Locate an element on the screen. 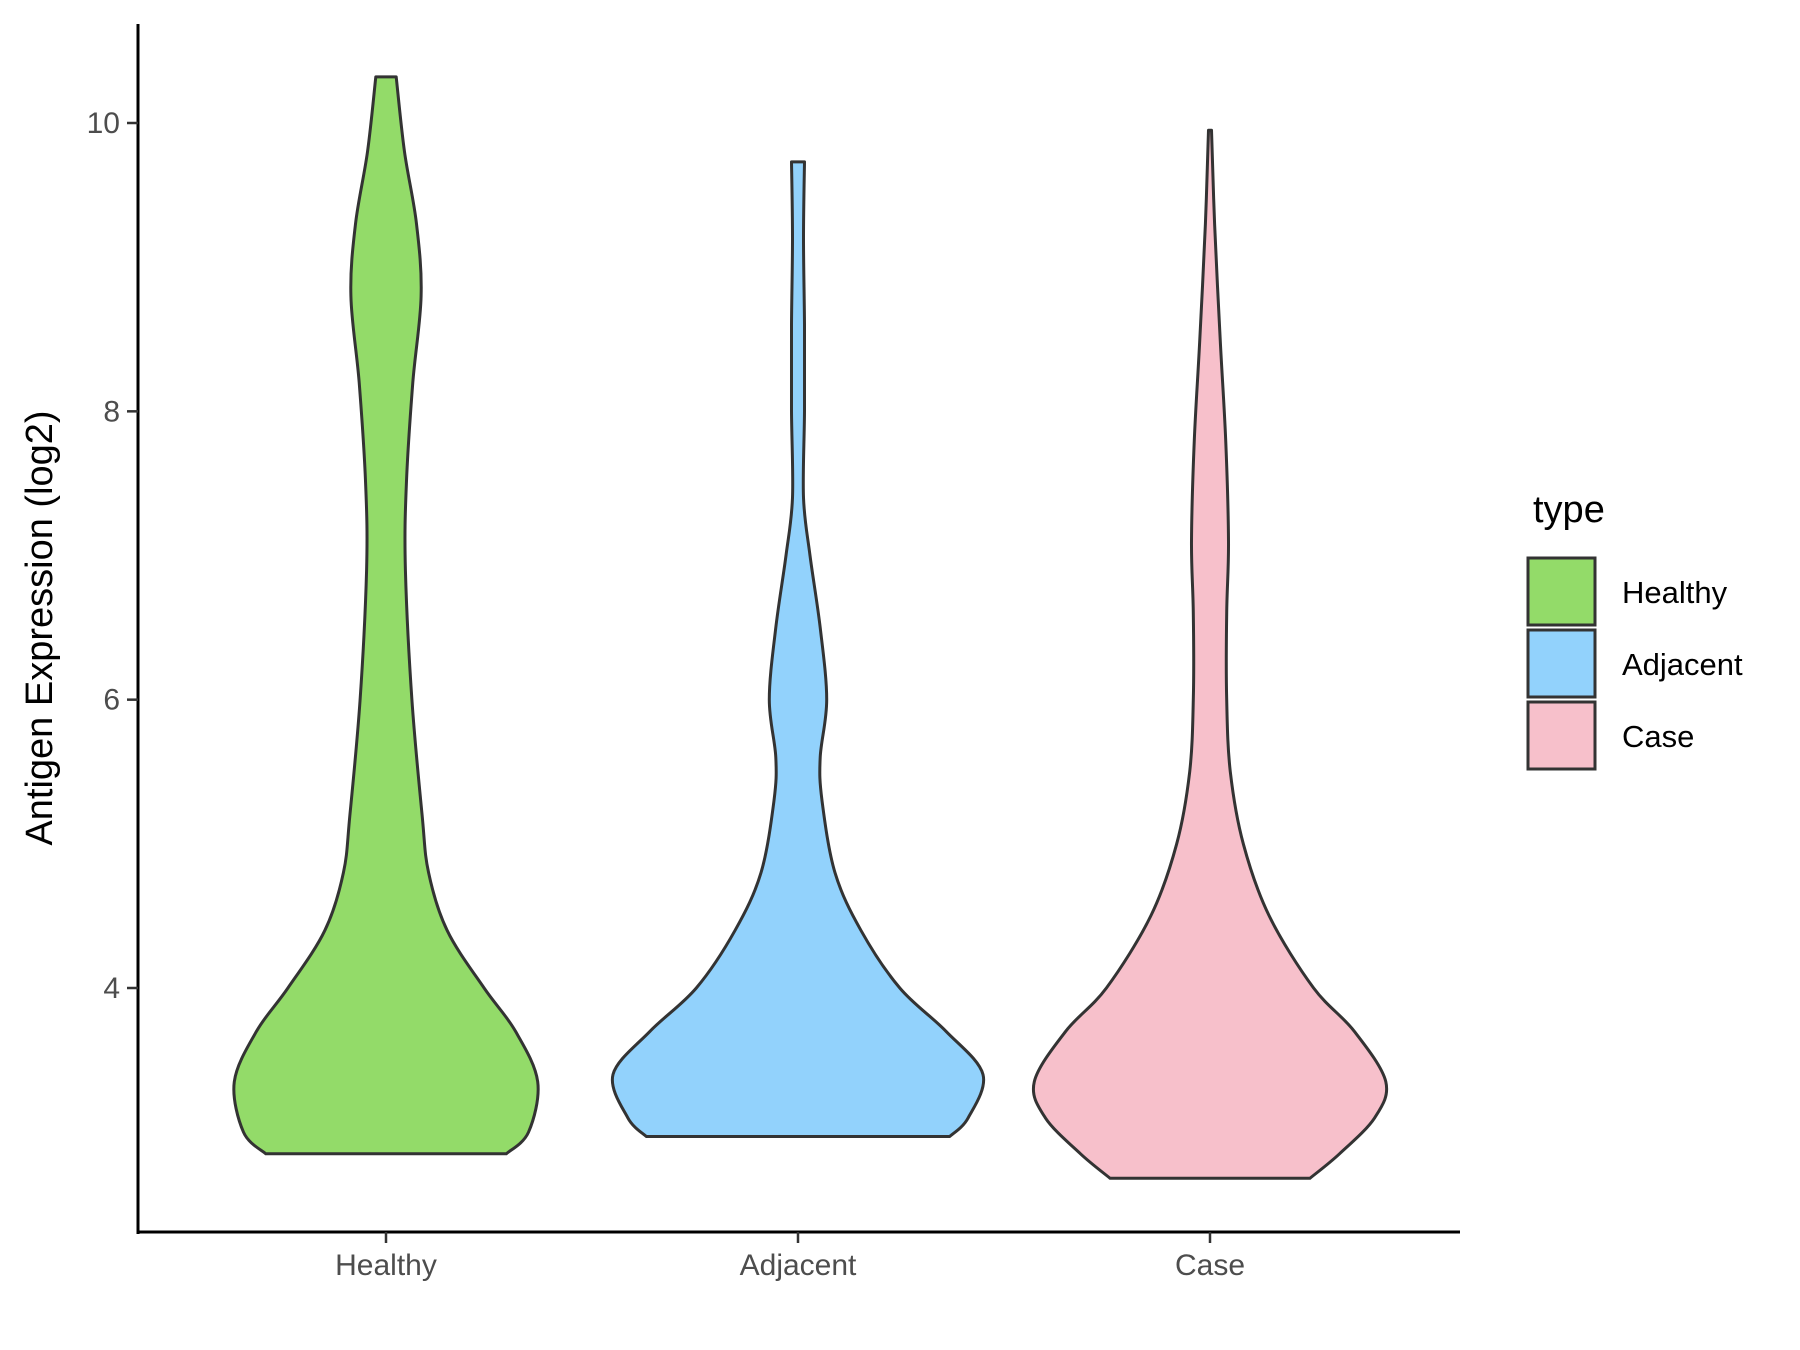 The width and height of the screenshot is (1800, 1350). y-ticks: 4 6 8 10 is located at coordinates (112, 556).